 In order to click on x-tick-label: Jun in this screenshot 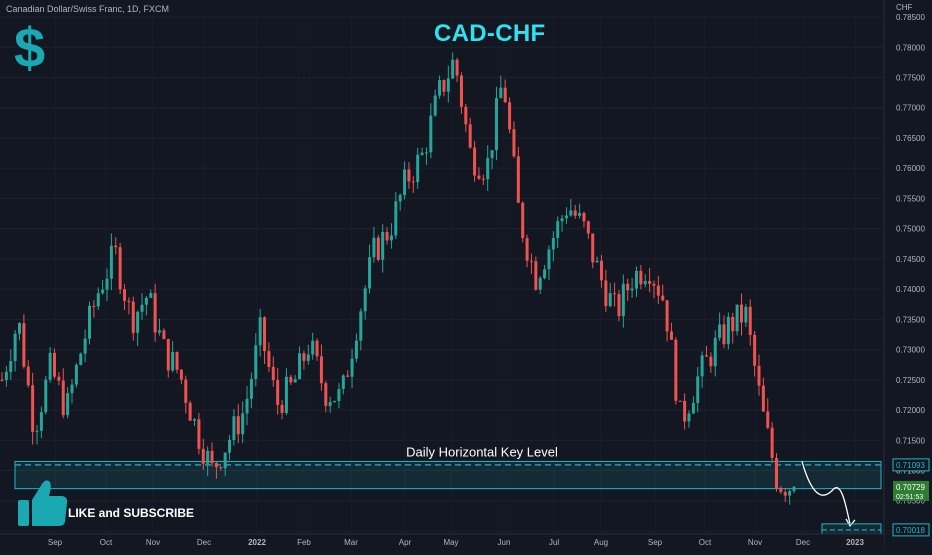, I will do `click(504, 542)`.